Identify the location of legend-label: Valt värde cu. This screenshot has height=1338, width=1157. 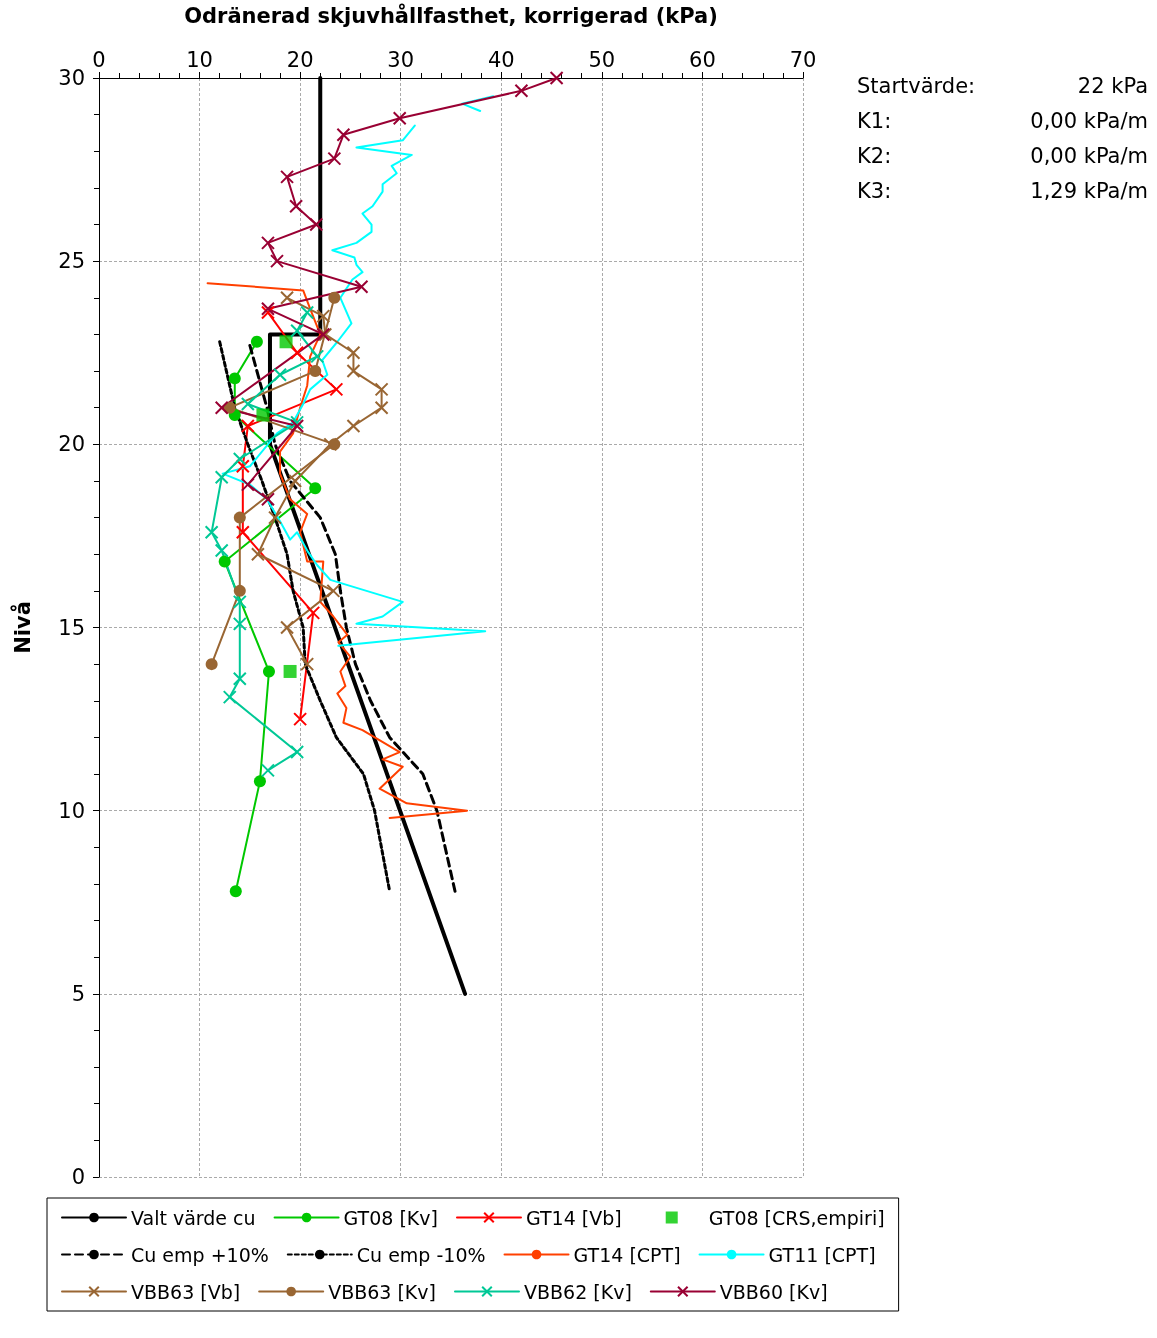
(193, 1217).